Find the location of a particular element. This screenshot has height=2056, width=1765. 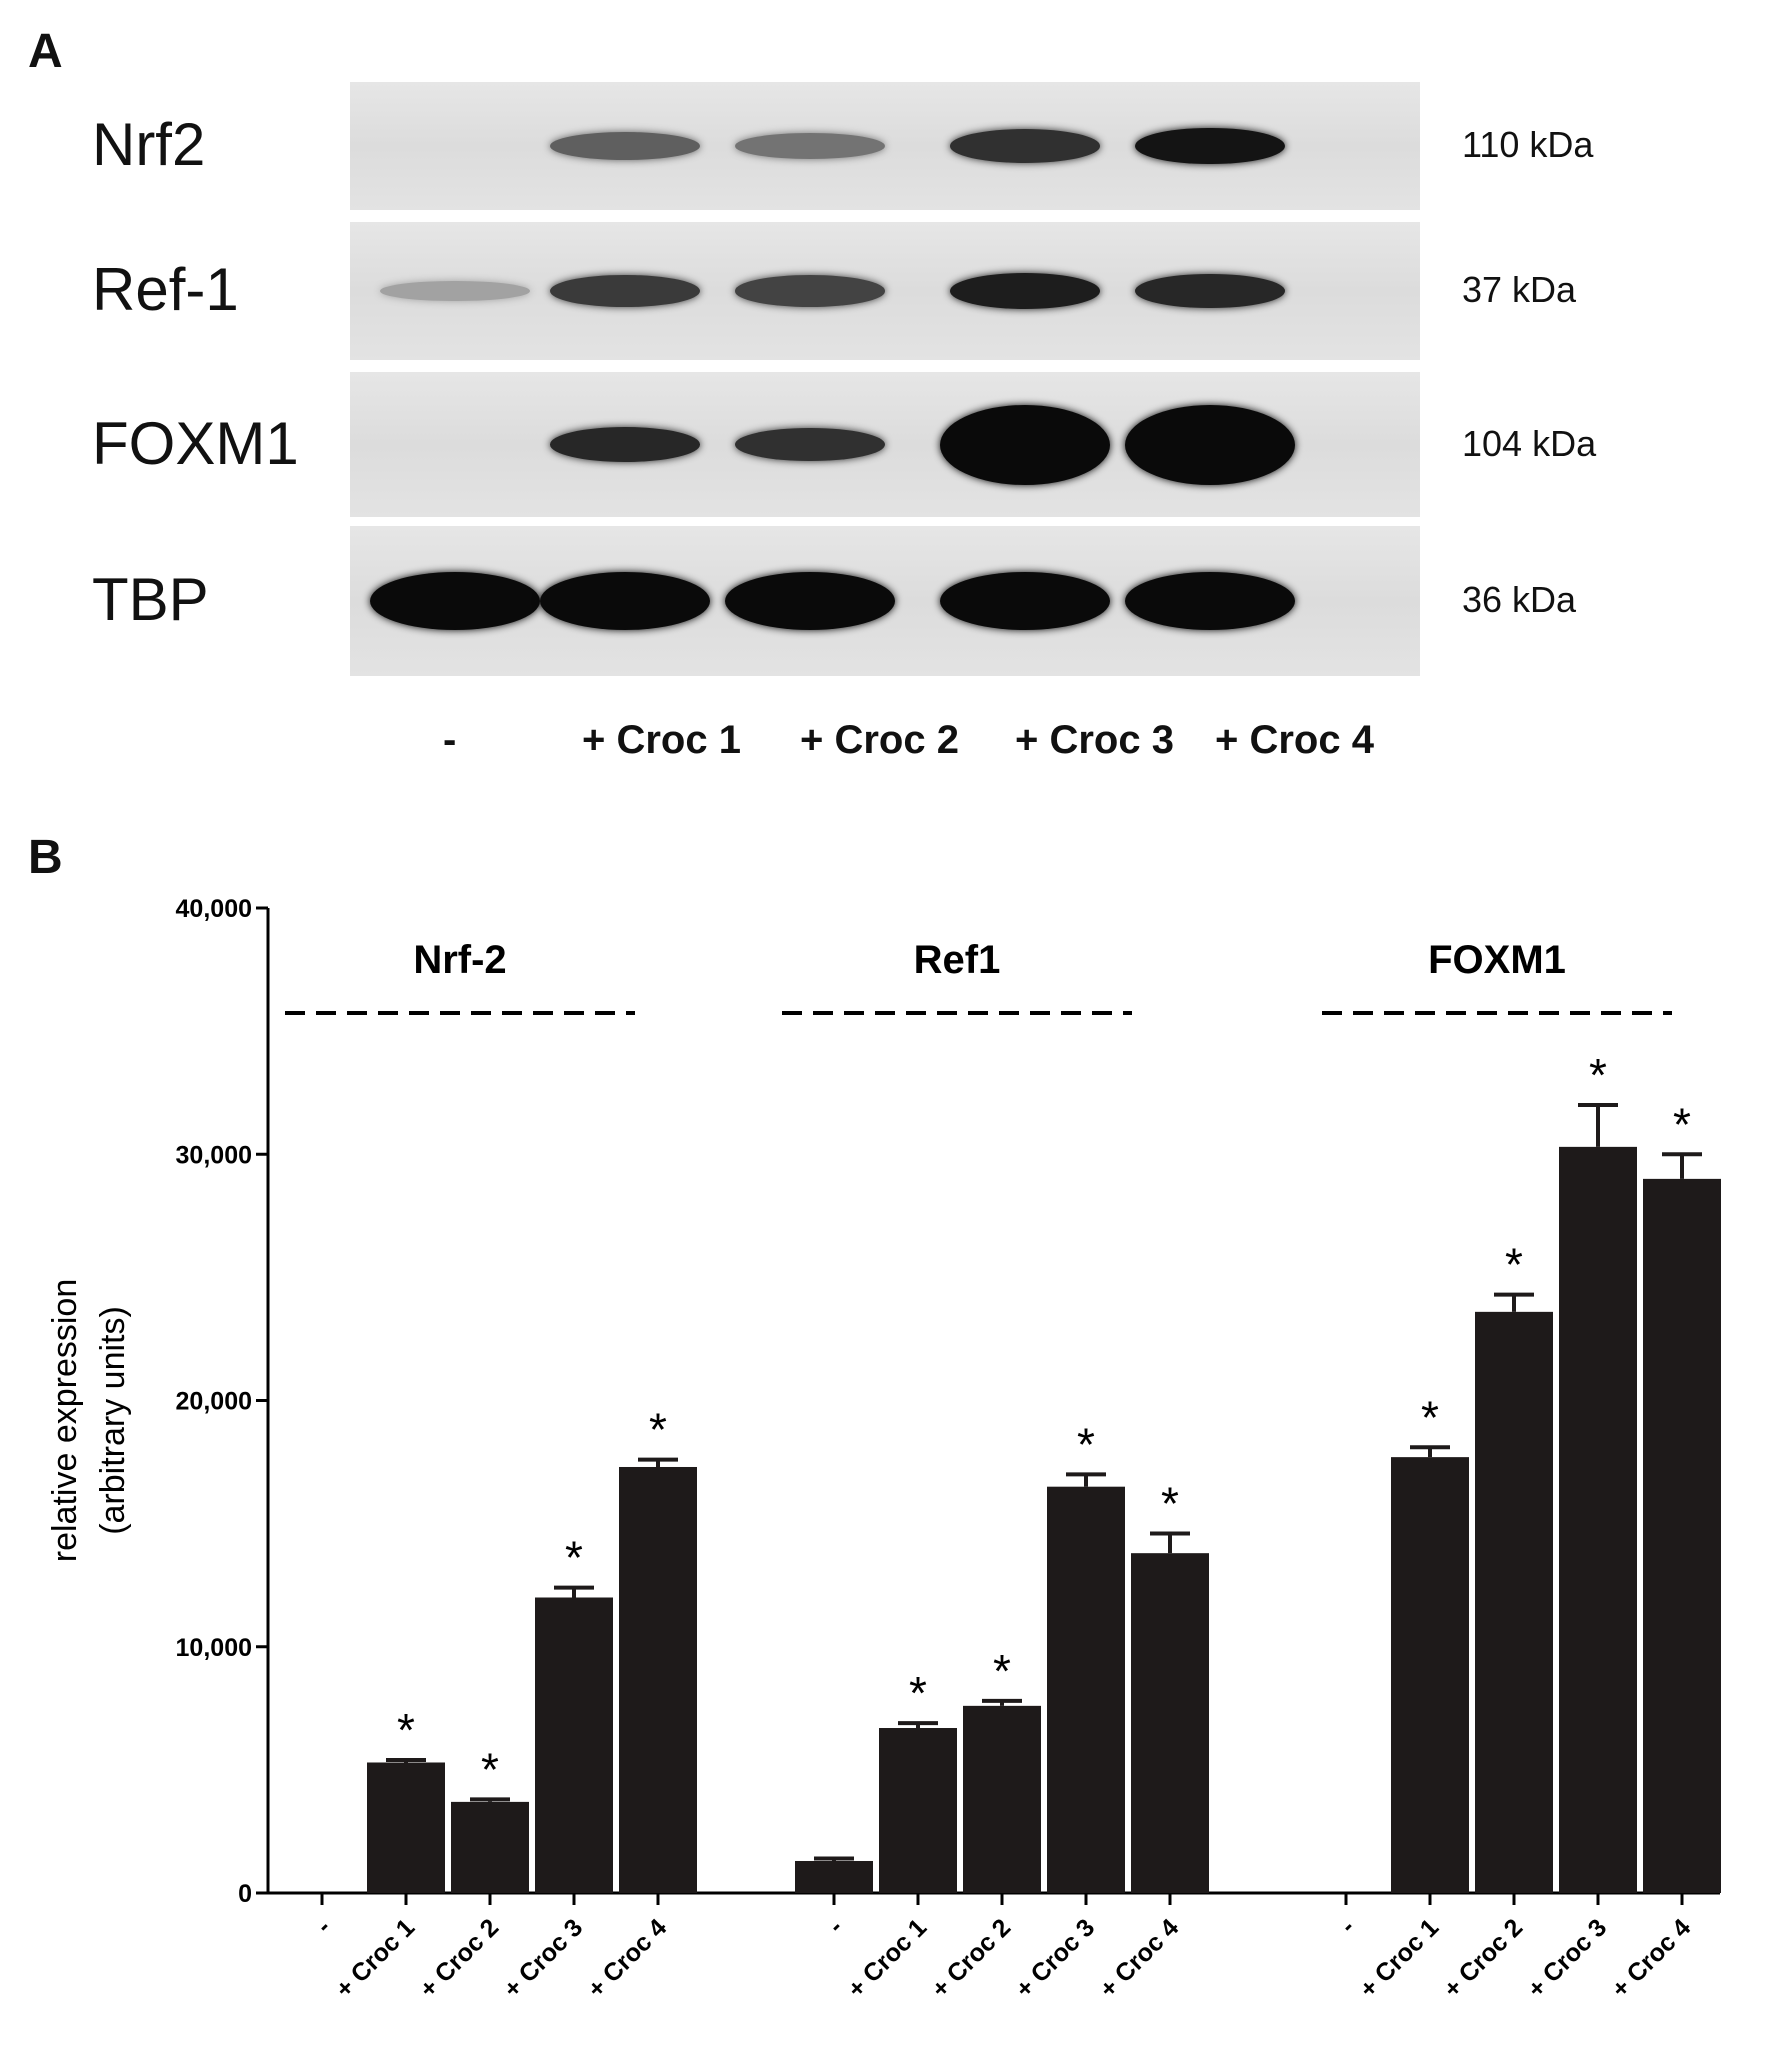

blot-strip-foxm1 is located at coordinates (885, 444).